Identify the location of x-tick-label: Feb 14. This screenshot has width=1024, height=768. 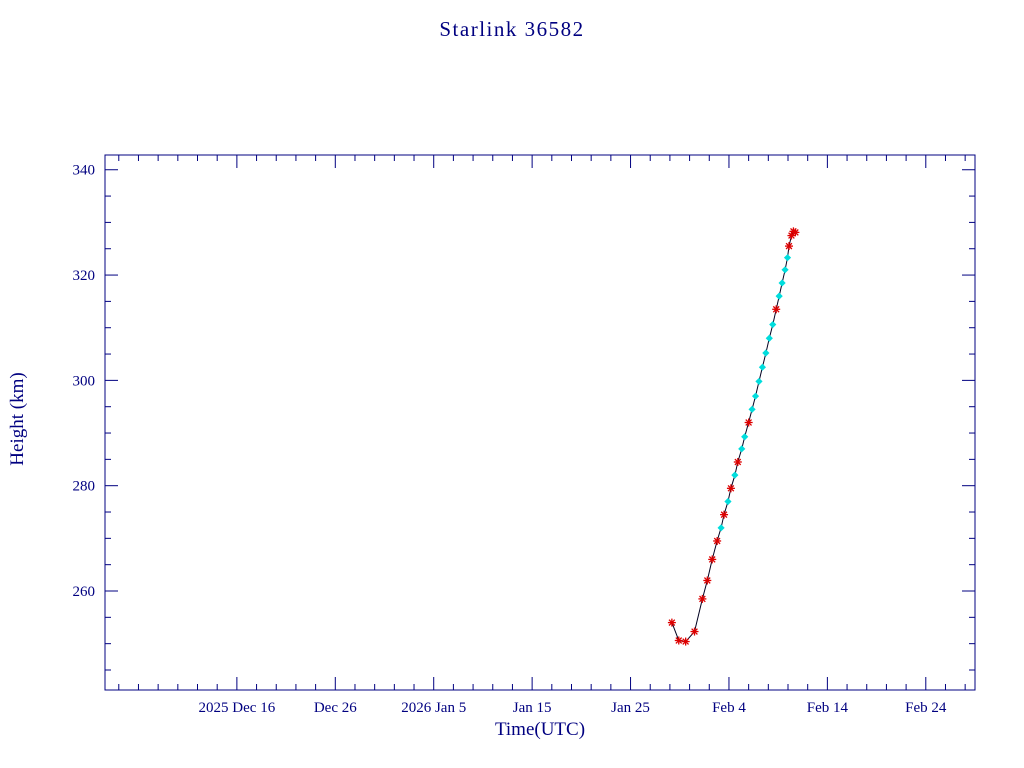
(828, 708).